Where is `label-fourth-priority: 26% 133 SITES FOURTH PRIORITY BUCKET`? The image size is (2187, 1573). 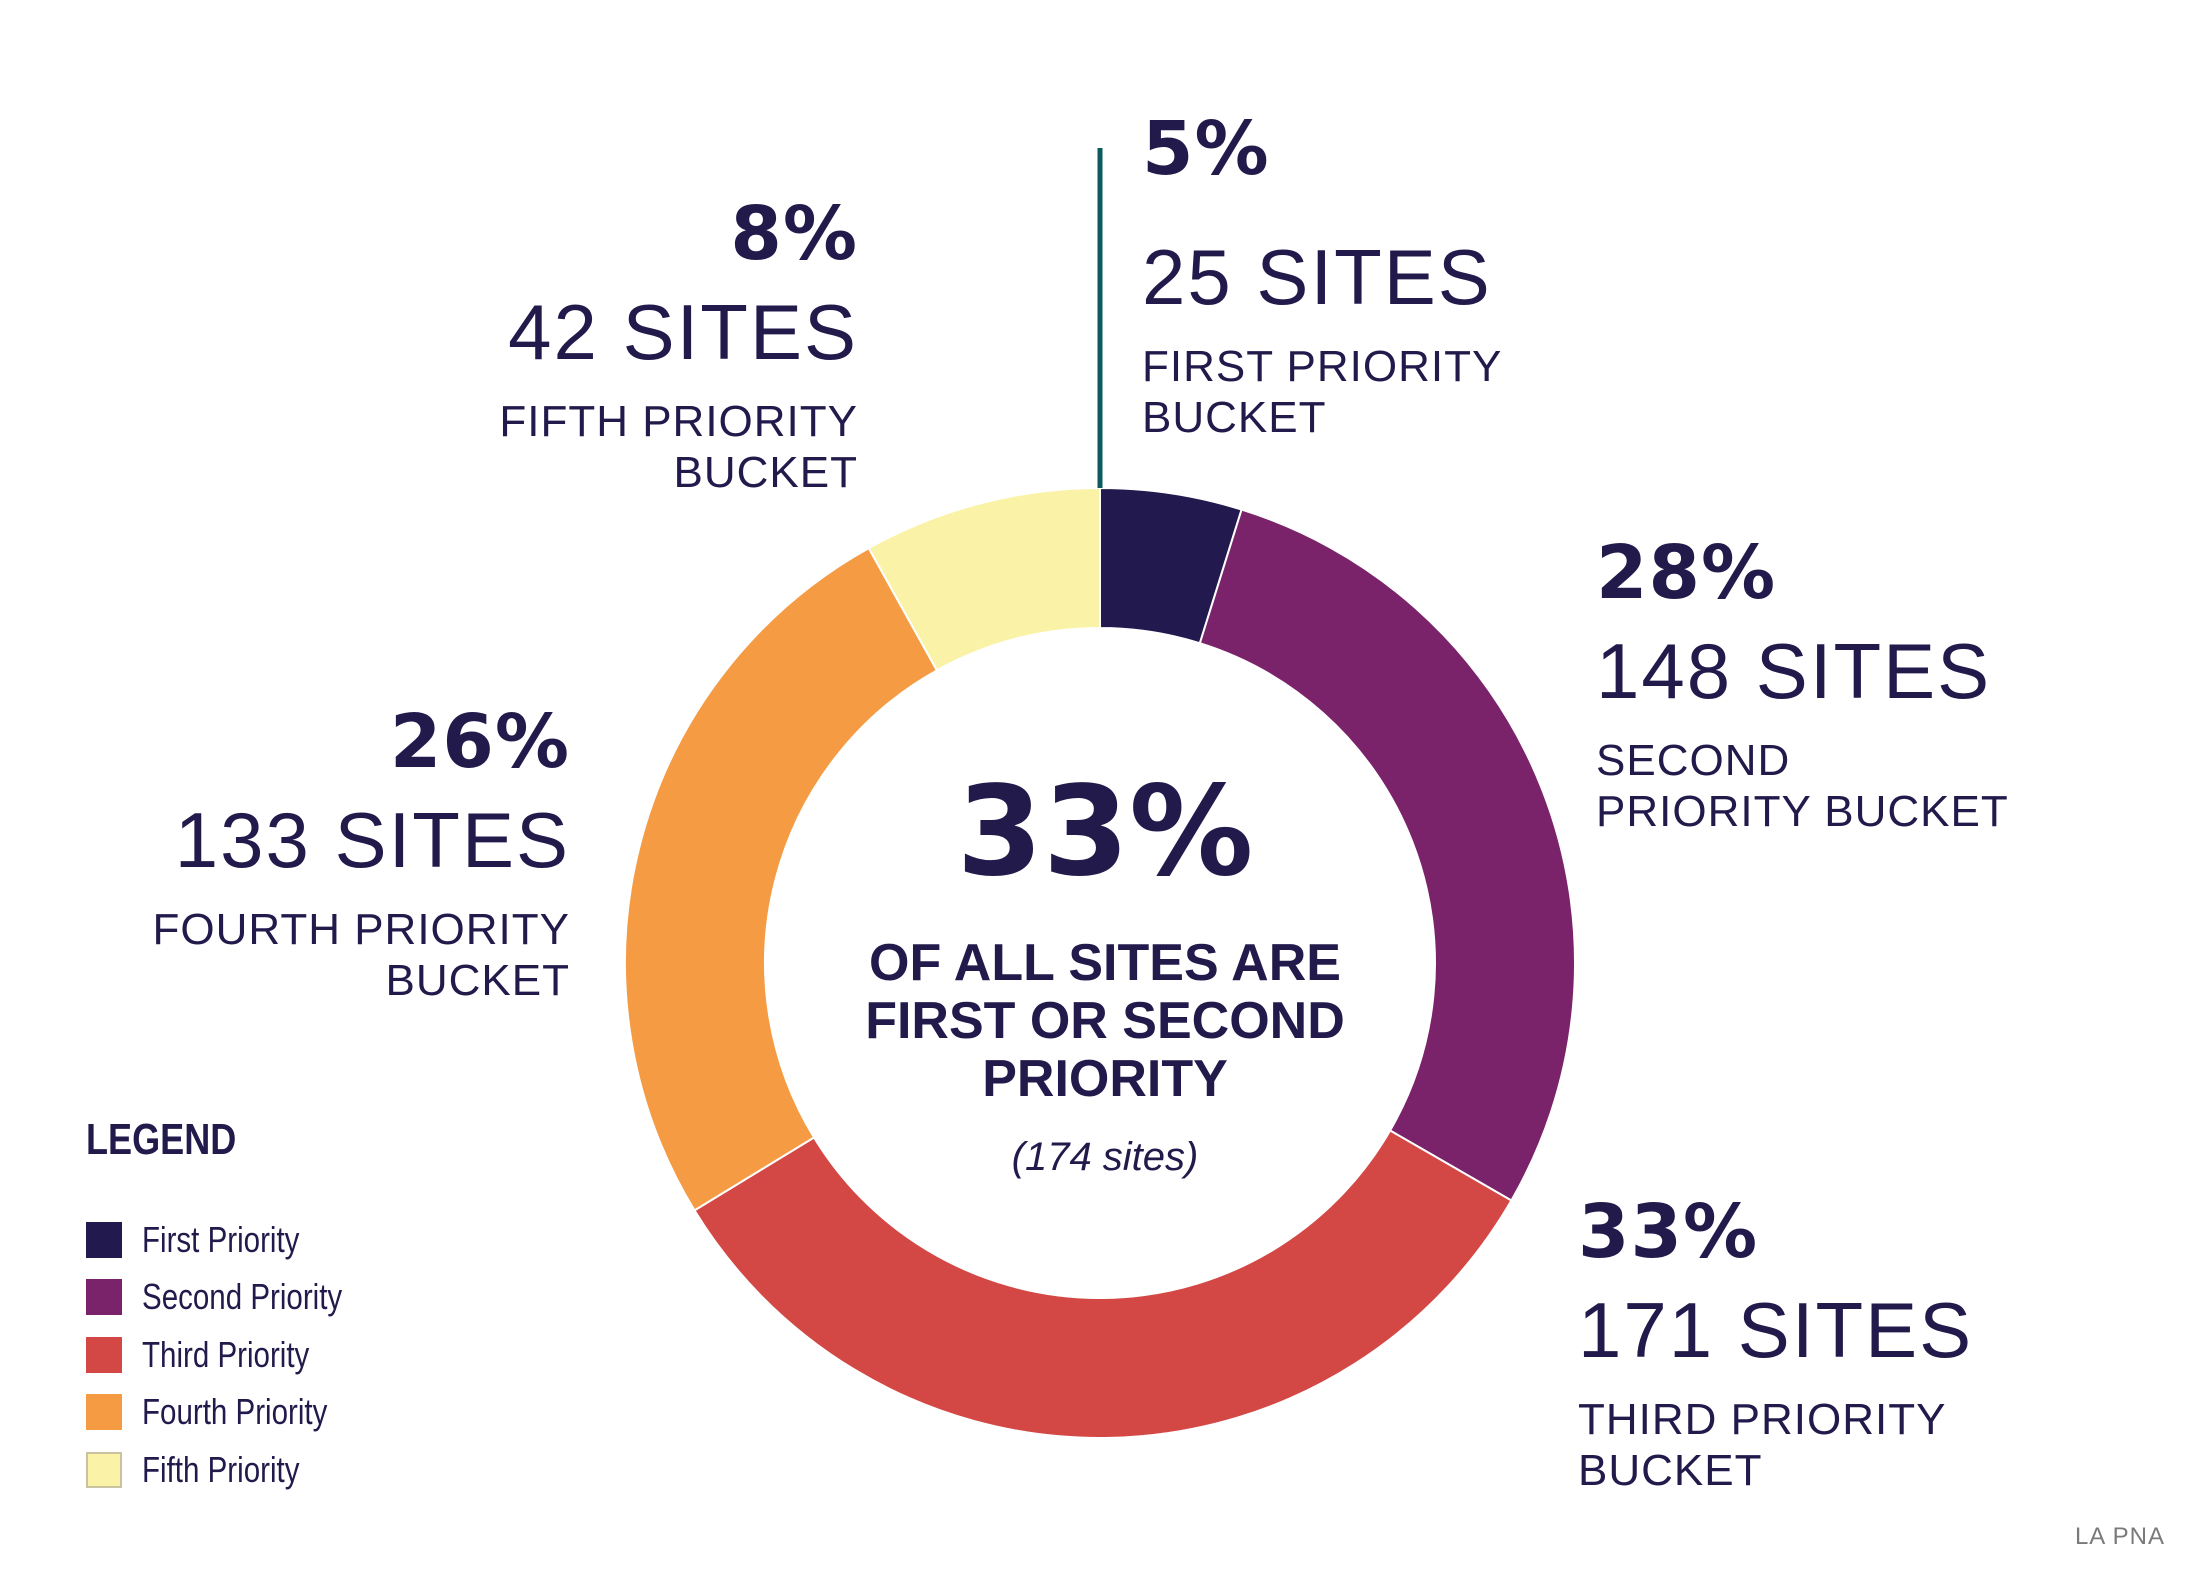
label-fourth-priority: 26% 133 SITES FOURTH PRIORITY BUCKET is located at coordinates (285, 855).